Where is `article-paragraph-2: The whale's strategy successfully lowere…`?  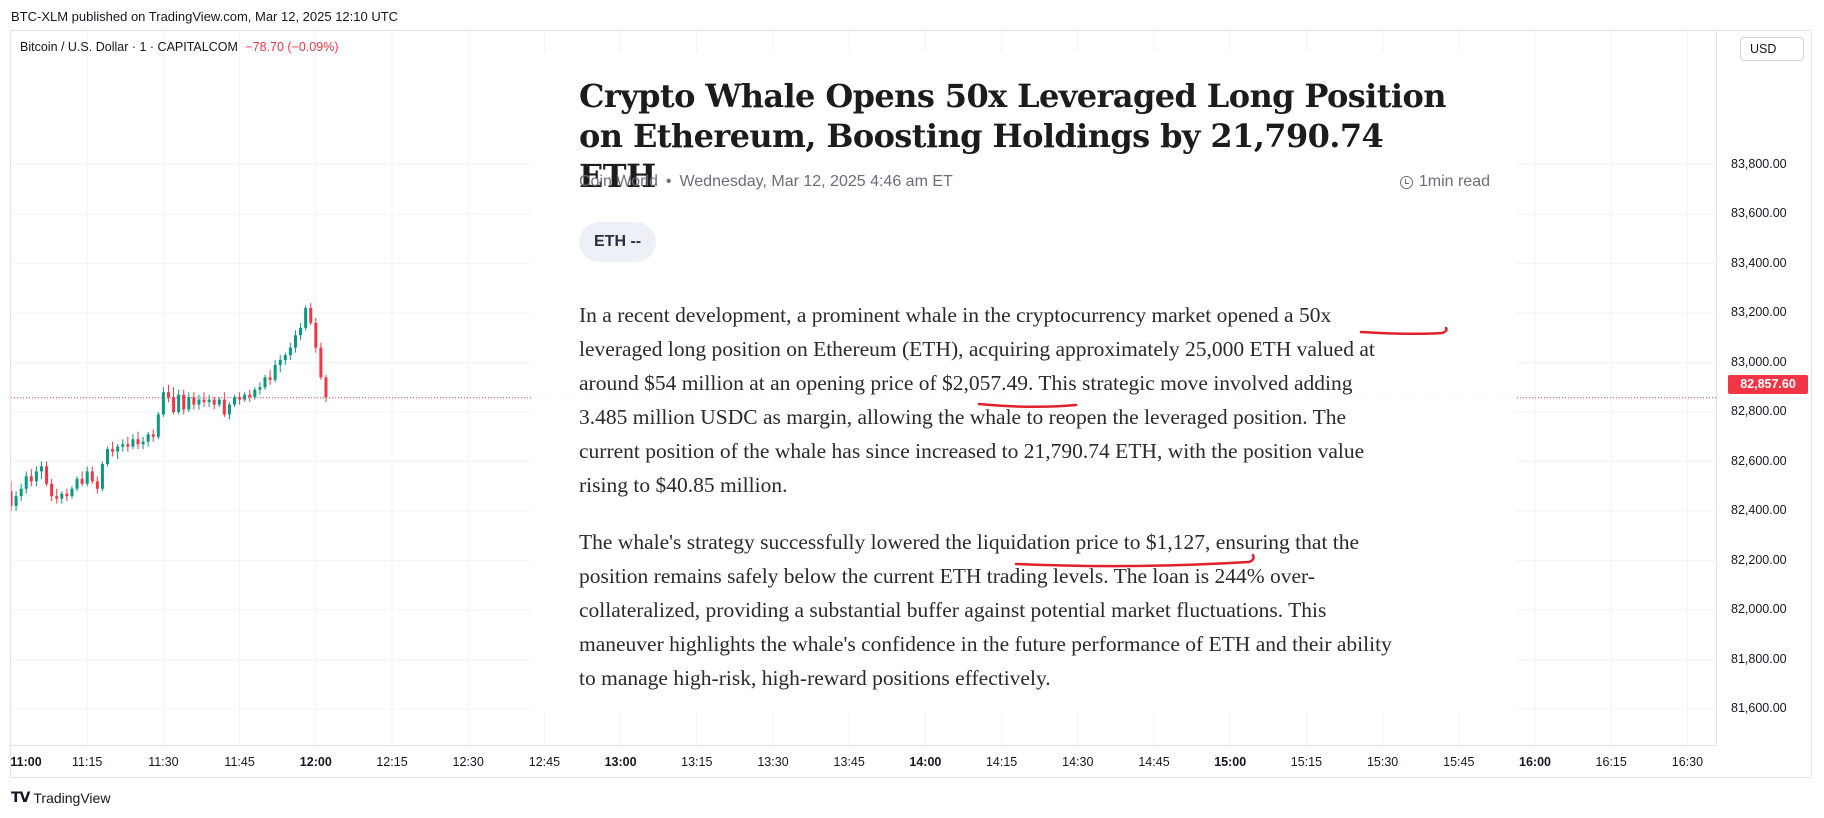 article-paragraph-2: The whale's strategy successfully lowere… is located at coordinates (1046, 610).